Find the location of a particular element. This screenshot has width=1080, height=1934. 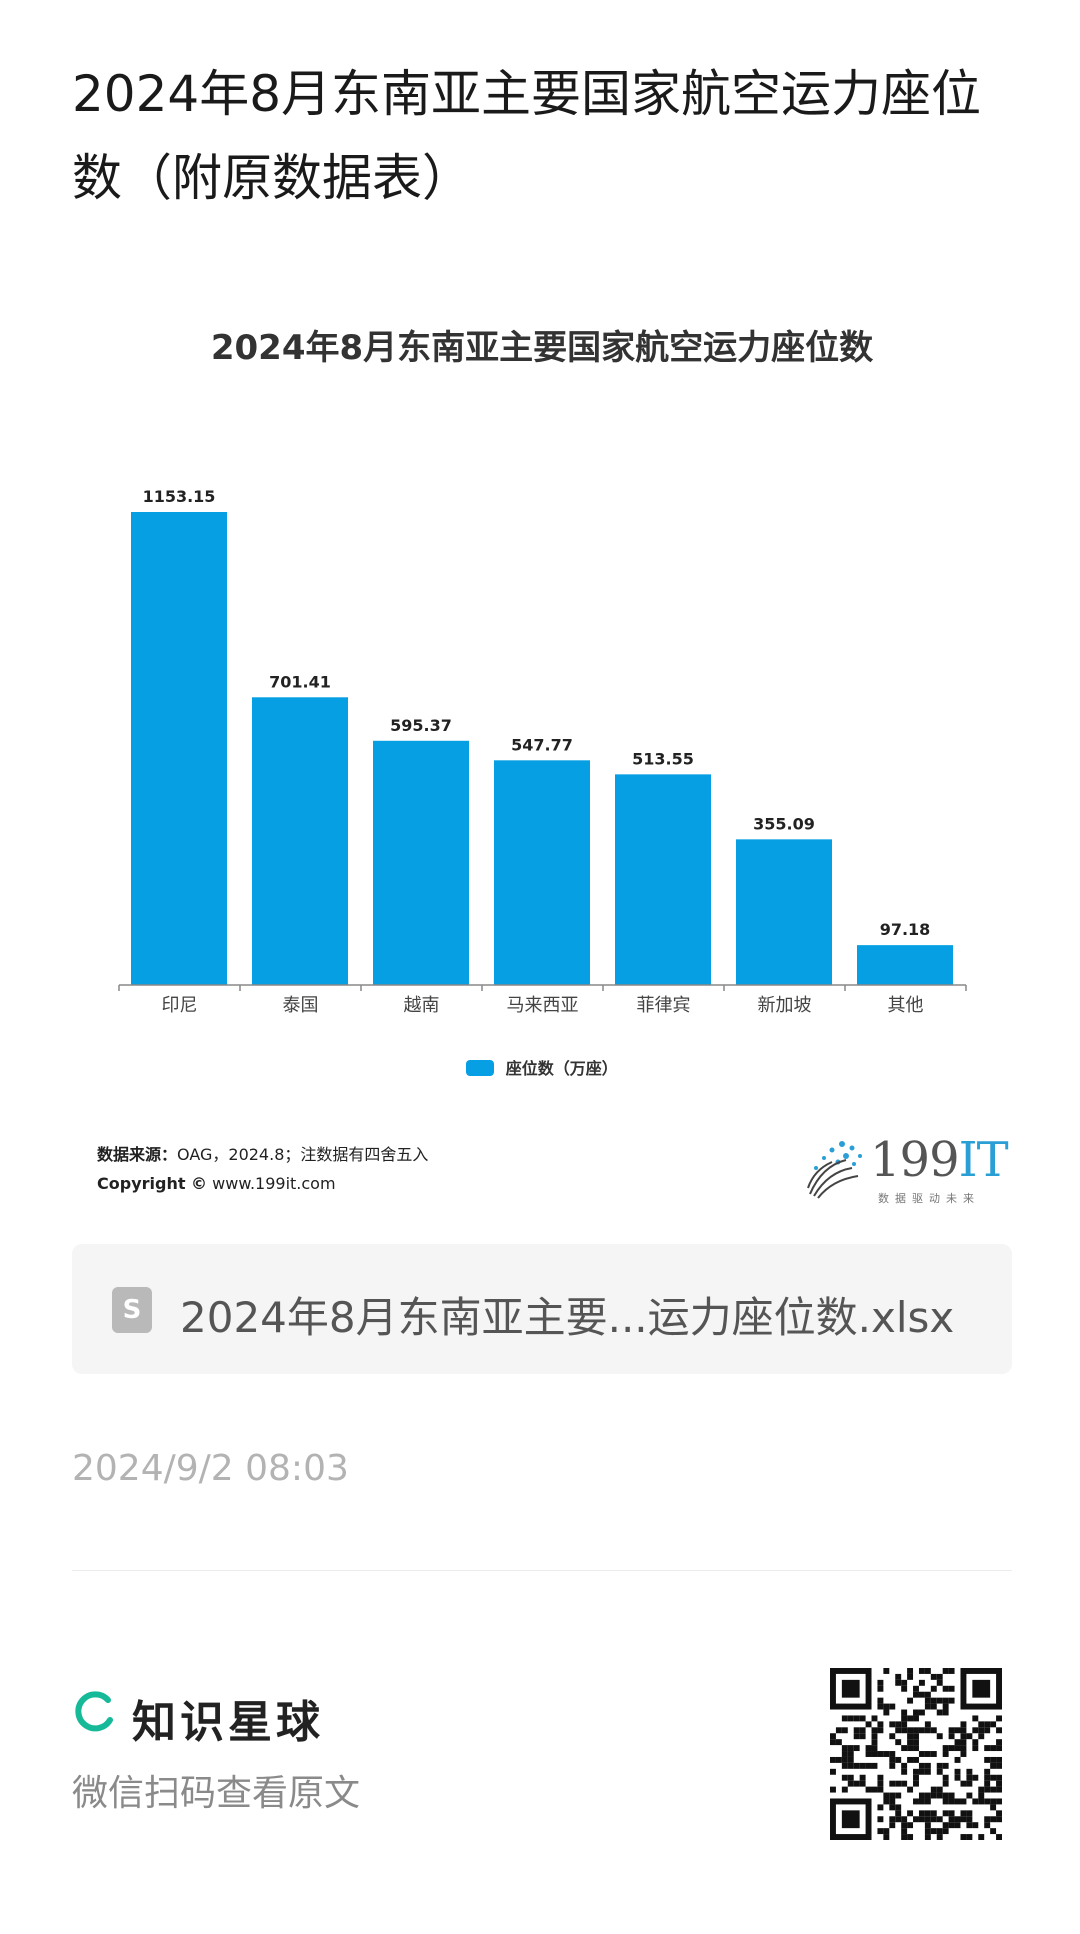

logo-199it: 199IT 数据驱动未来 is located at coordinates (905, 1172).